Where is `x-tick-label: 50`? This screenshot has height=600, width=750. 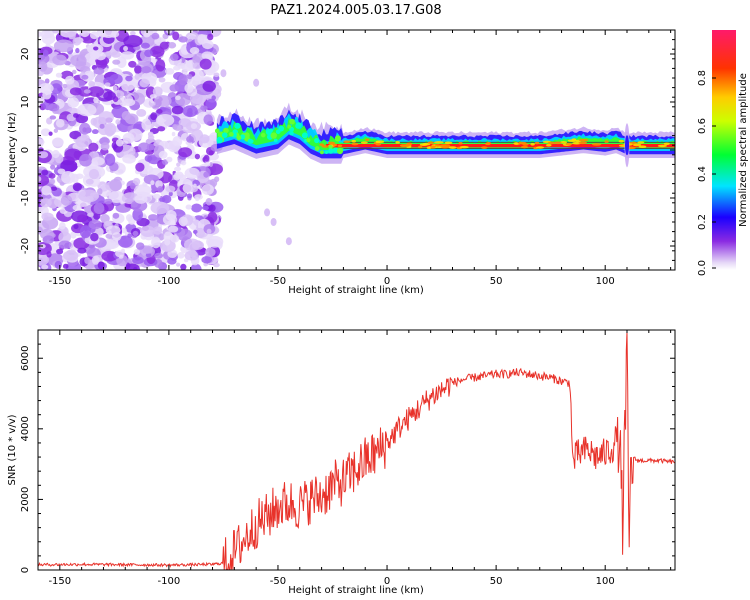 x-tick-label: 50 is located at coordinates (496, 281).